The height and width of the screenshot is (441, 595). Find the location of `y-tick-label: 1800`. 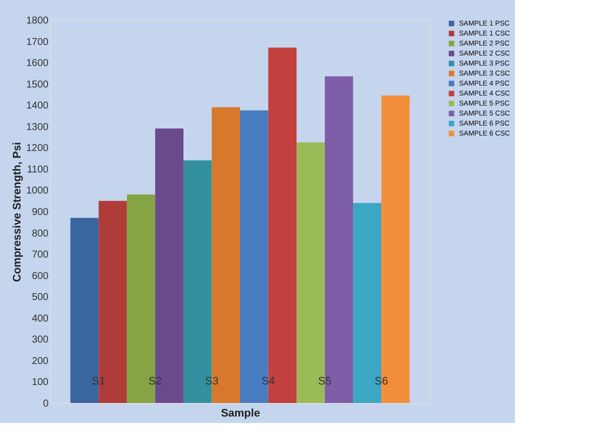

y-tick-label: 1800 is located at coordinates (37, 21).